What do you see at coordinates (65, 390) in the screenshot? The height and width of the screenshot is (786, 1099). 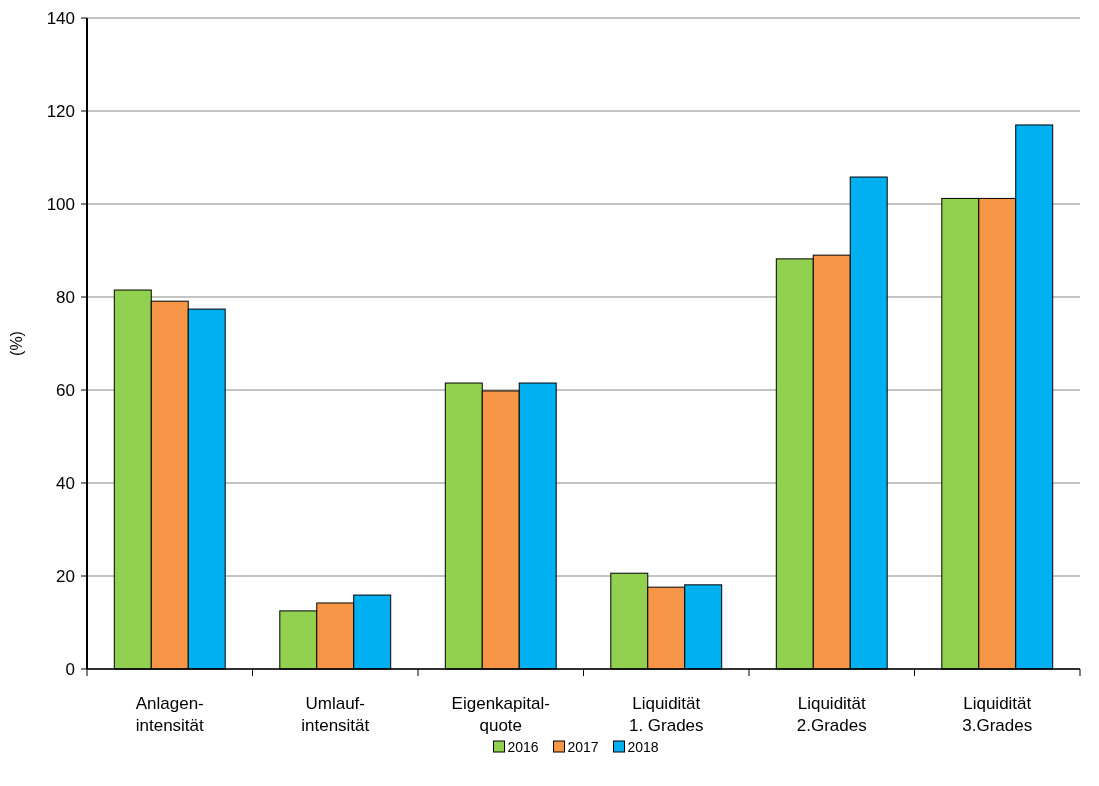 I see `y-tick-label: 60` at bounding box center [65, 390].